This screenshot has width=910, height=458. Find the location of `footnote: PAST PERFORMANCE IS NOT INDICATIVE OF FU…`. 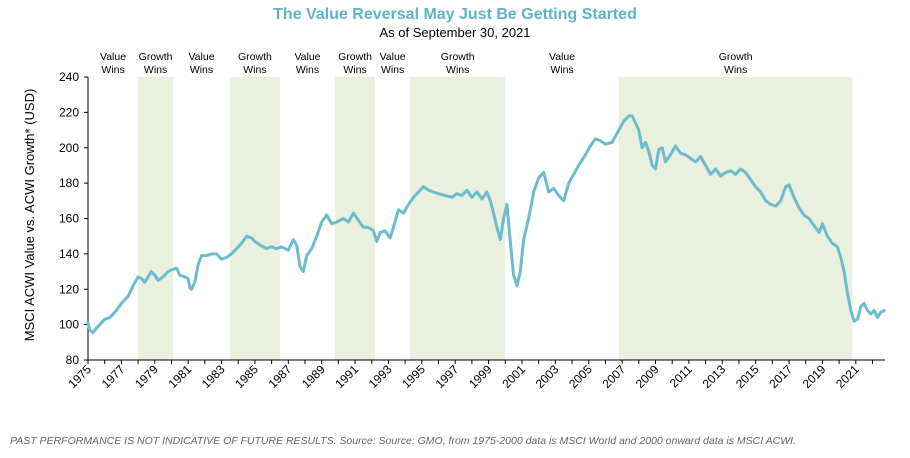

footnote: PAST PERFORMANCE IS NOT INDICATIVE OF FU… is located at coordinates (403, 441).